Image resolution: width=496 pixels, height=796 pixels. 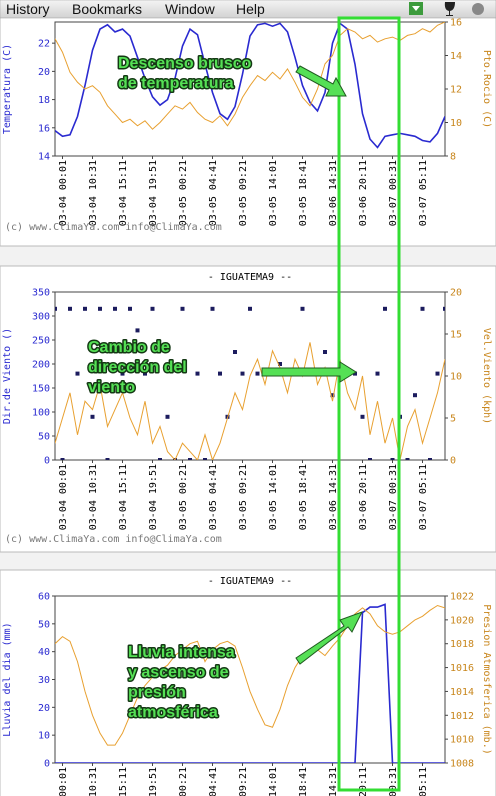 I want to click on y-tick-label: 200, so click(x=41, y=365).